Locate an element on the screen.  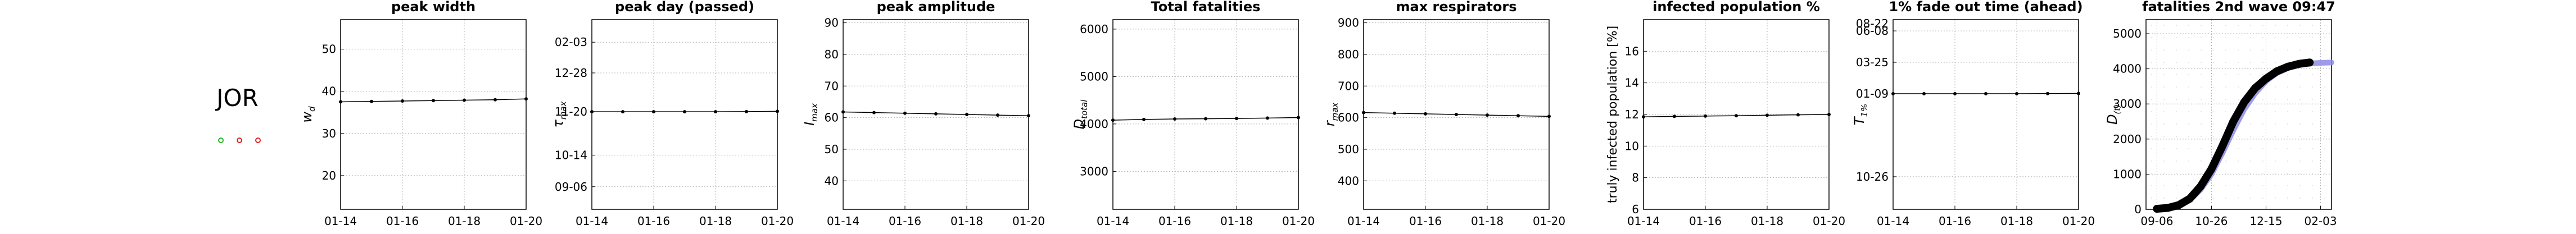
y-axis-label: rmax is located at coordinates (1331, 115).